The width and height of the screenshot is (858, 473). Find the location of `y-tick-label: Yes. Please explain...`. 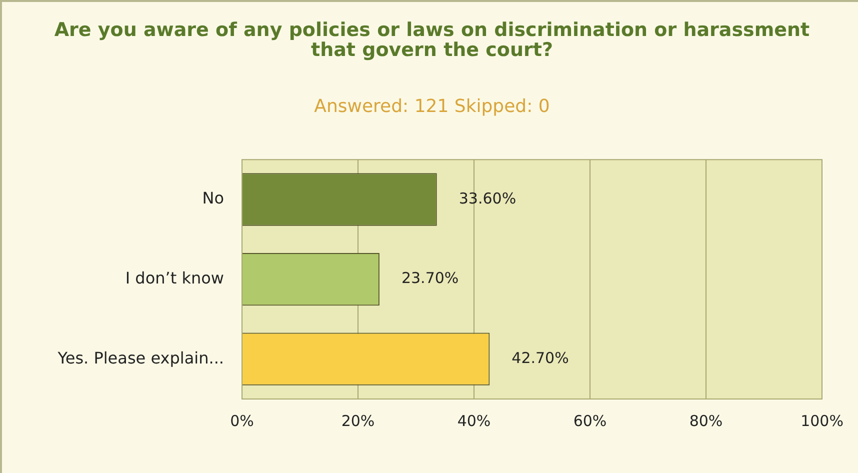

y-tick-label: Yes. Please explain... is located at coordinates (140, 358).